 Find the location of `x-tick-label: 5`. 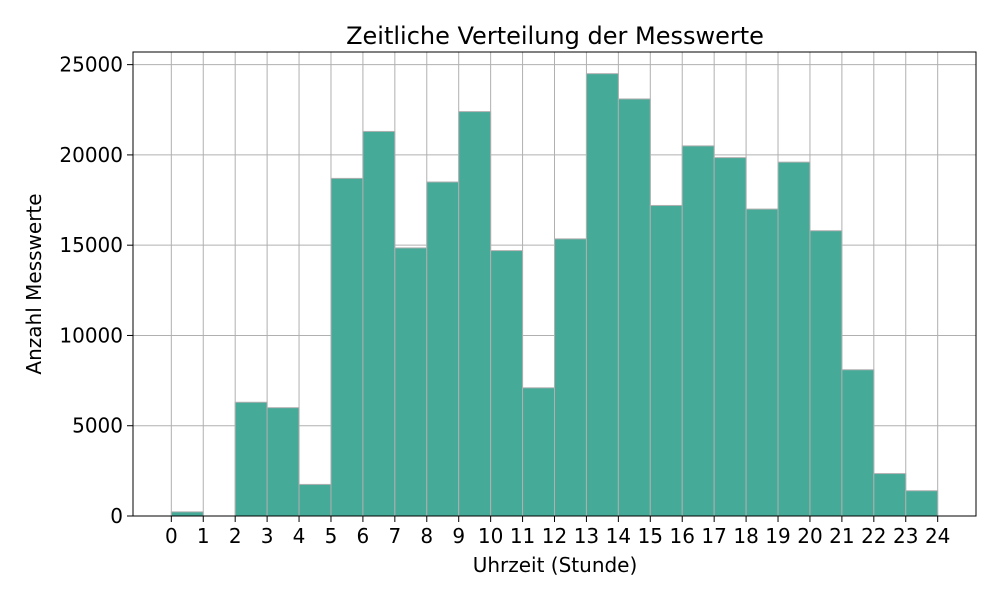

x-tick-label: 5 is located at coordinates (331, 536).